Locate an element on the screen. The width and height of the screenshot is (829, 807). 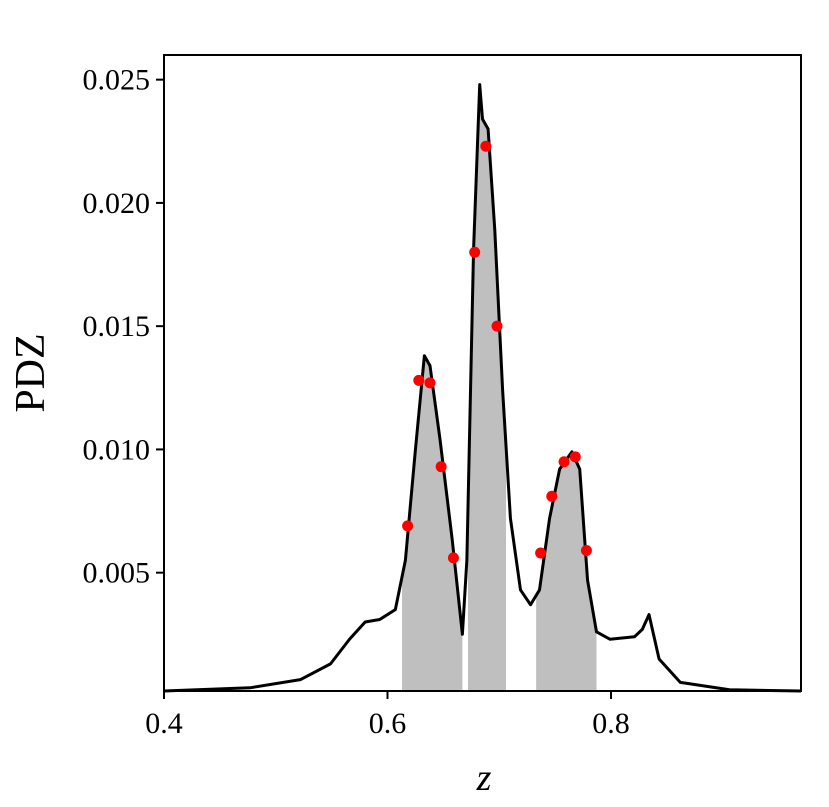
y-axis-label: PDZ is located at coordinates (31, 372).